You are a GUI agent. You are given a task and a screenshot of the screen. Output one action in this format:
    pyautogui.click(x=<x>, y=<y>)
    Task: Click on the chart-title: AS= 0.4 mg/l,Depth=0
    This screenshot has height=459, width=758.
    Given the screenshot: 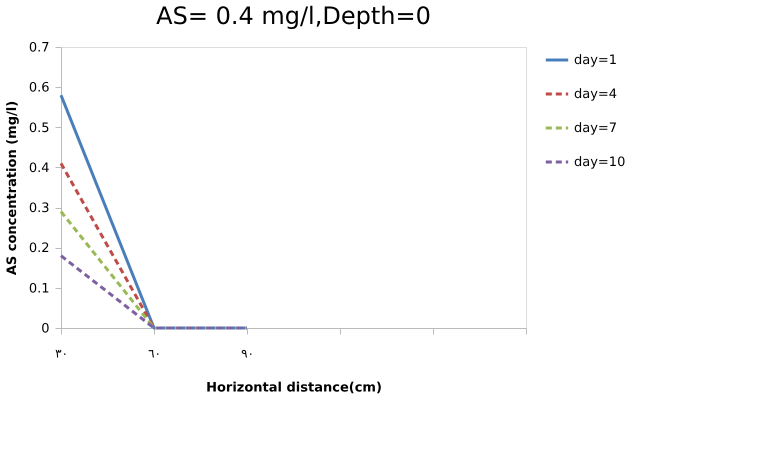 What is the action you would take?
    pyautogui.click(x=293, y=16)
    